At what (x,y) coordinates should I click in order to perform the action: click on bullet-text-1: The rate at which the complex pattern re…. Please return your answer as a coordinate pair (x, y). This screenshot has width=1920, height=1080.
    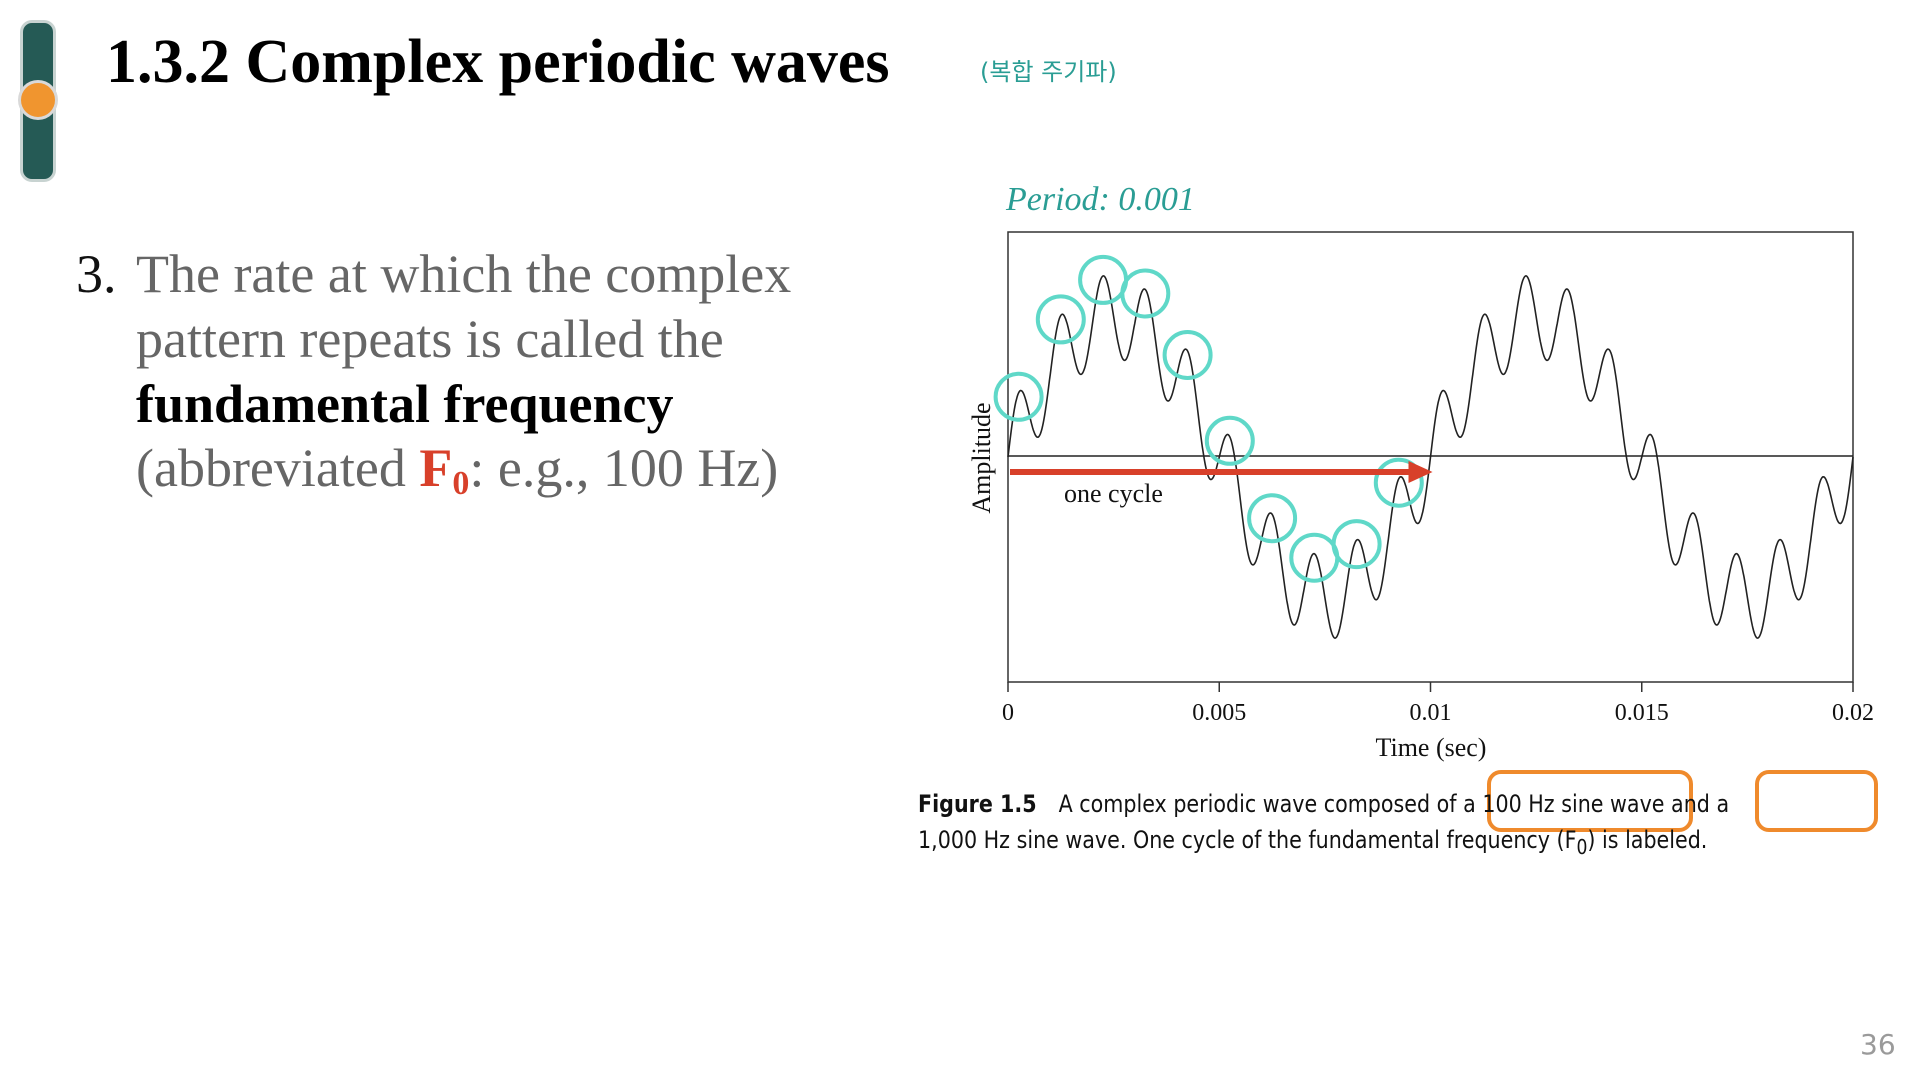
    Looking at the image, I should click on (464, 306).